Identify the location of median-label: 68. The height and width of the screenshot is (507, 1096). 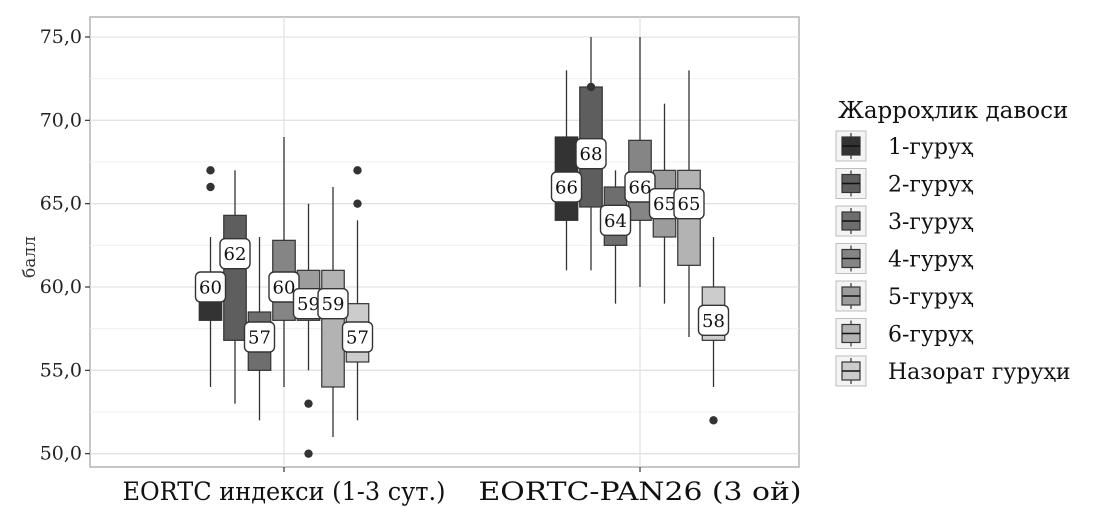
(591, 153).